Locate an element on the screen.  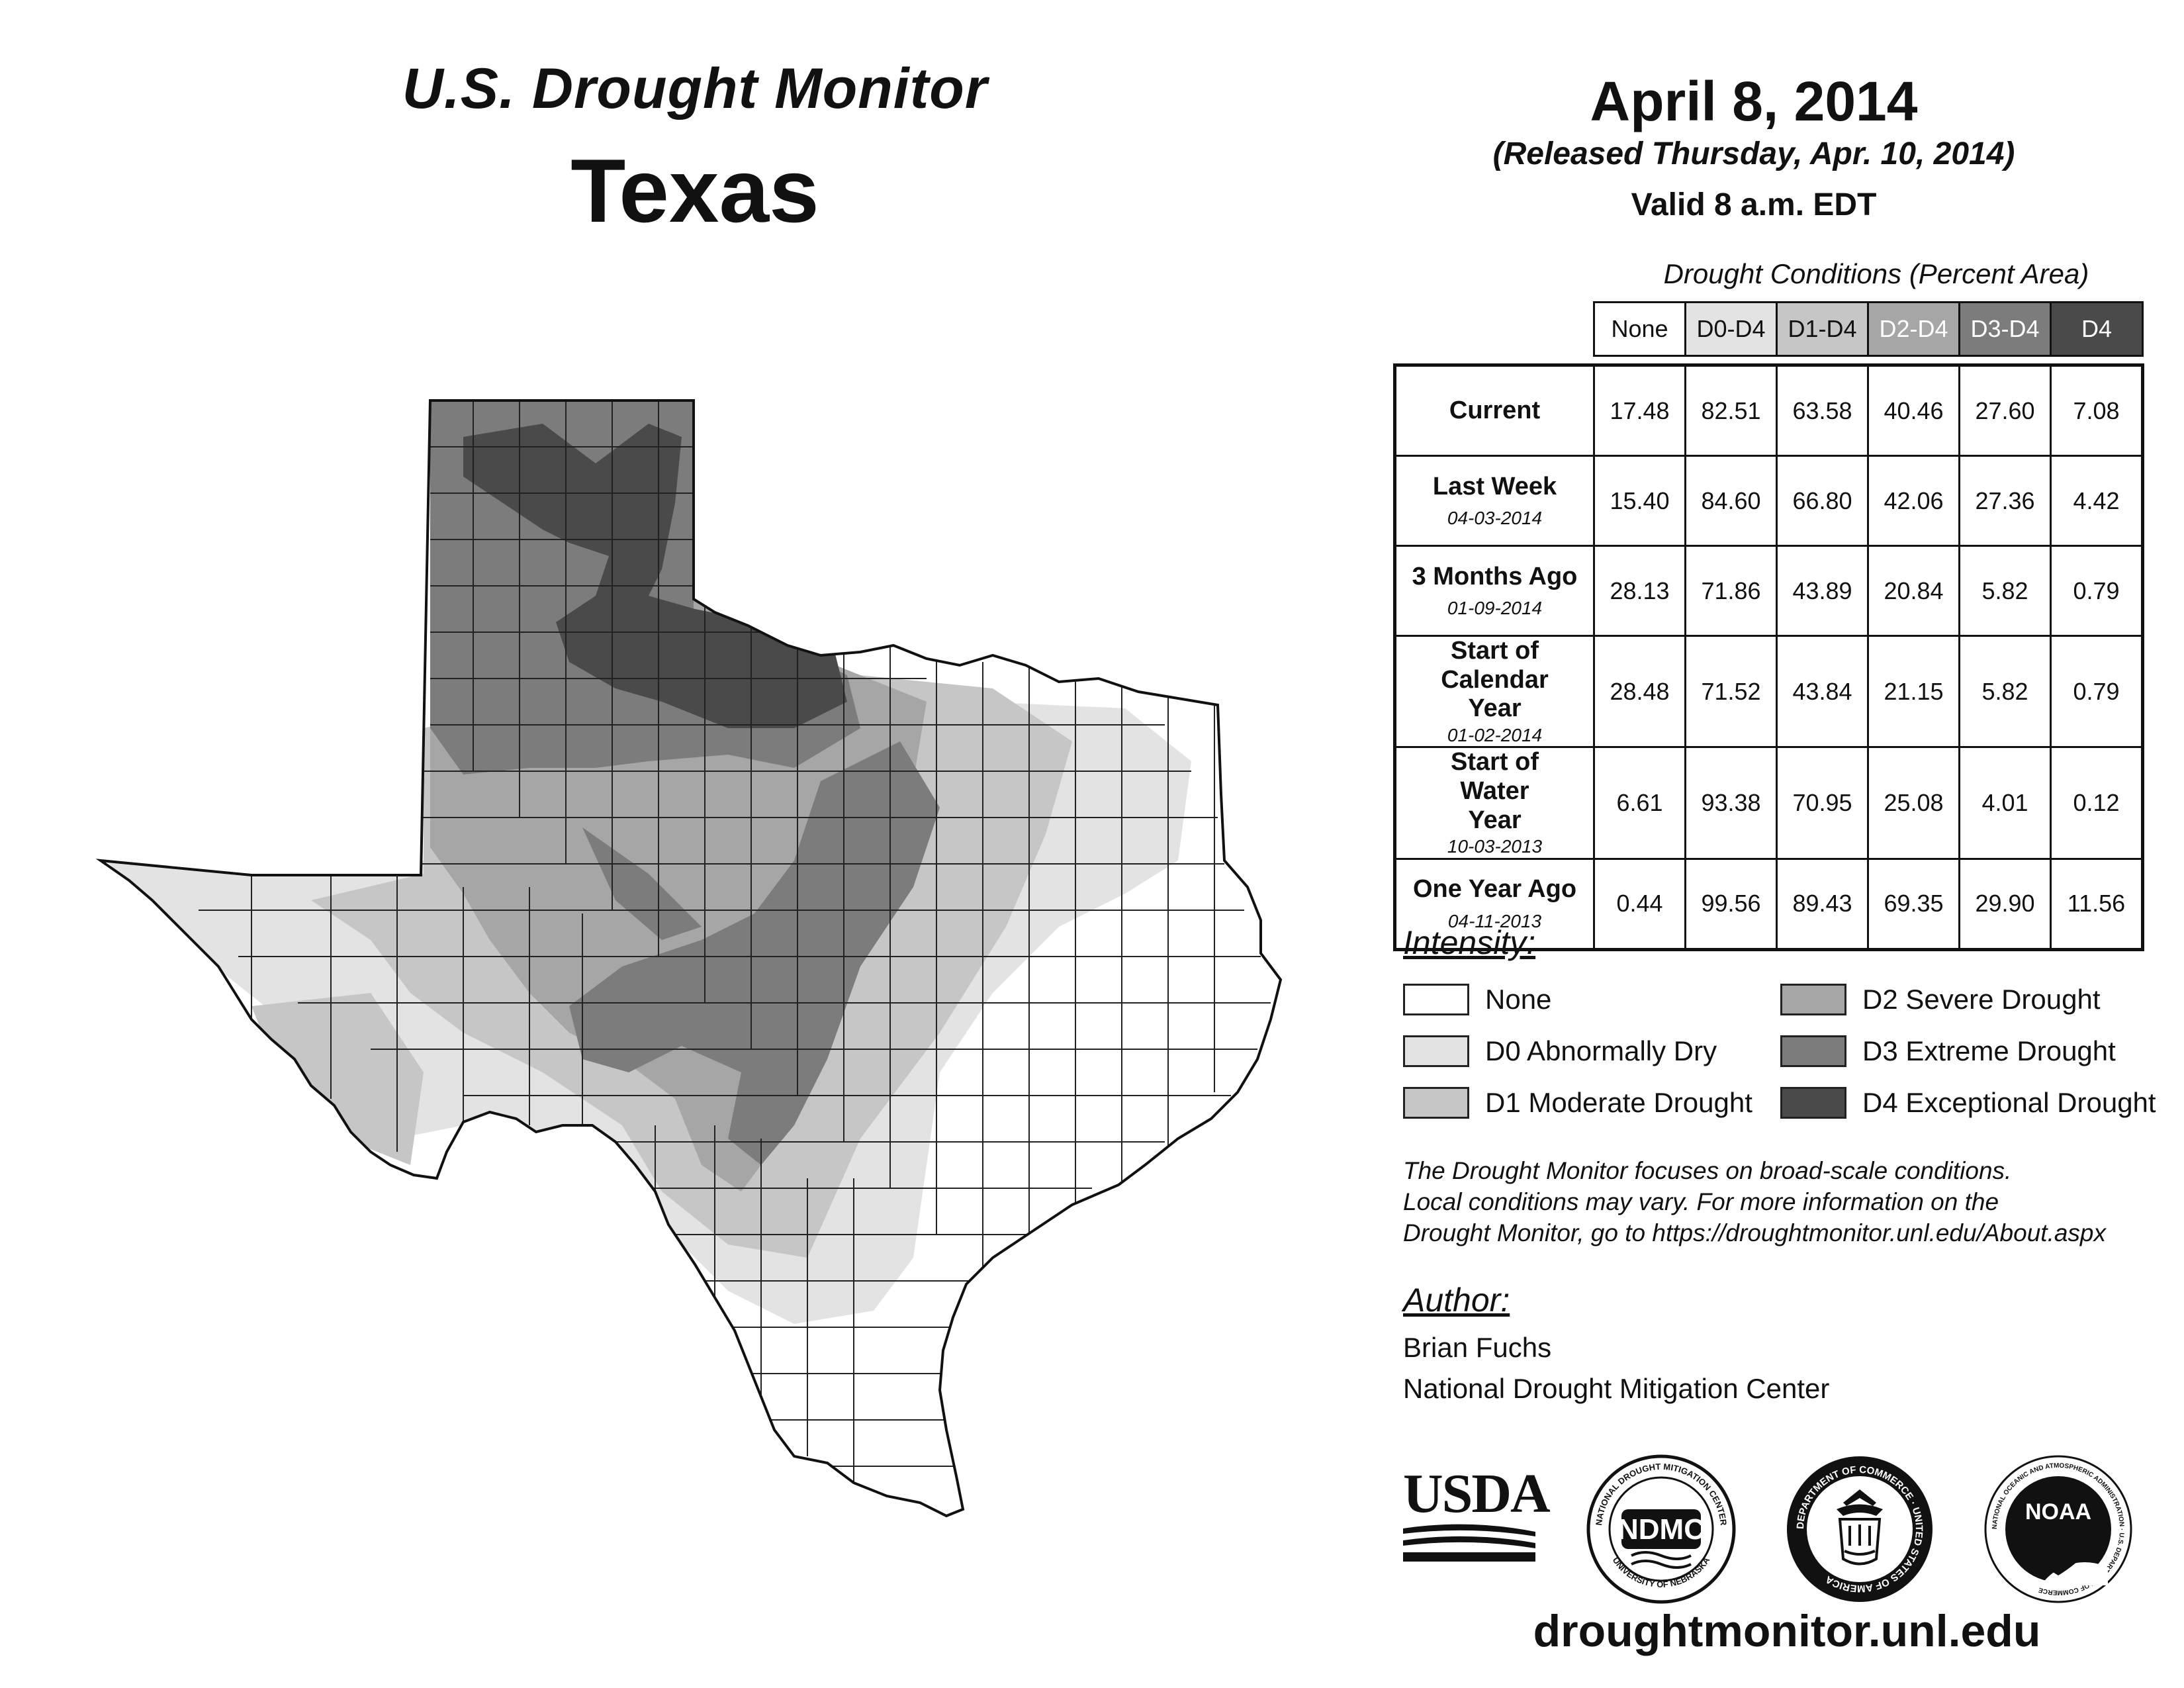
table-cell: 71.52 is located at coordinates (1731, 691).